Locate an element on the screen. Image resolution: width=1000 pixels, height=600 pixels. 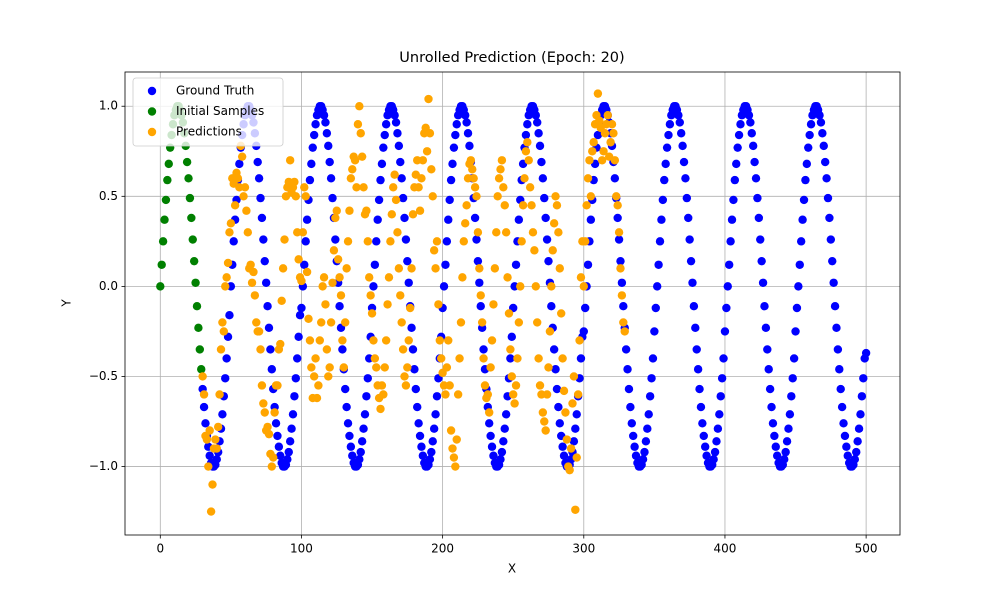
x-tick-label: 400 is located at coordinates (725, 549).